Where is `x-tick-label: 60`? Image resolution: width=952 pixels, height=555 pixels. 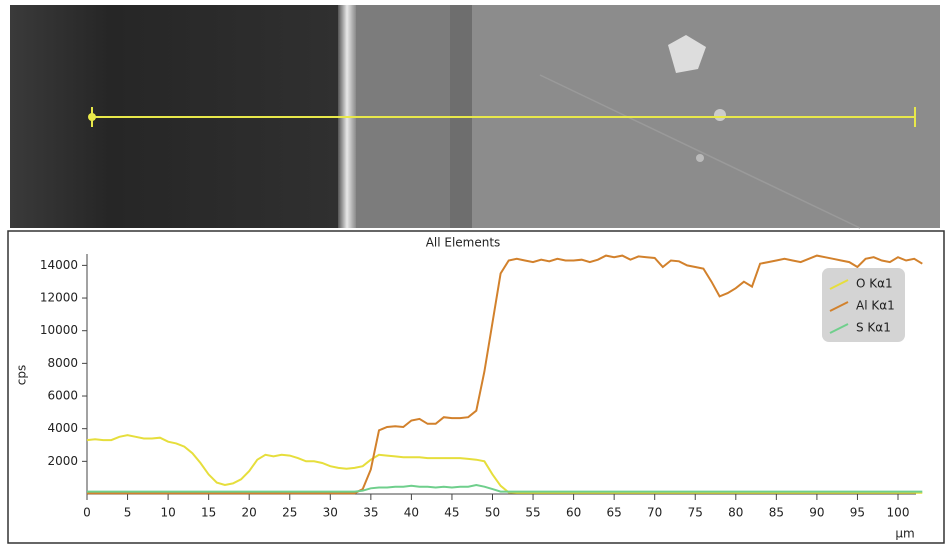
x-tick-label: 60 is located at coordinates (573, 513).